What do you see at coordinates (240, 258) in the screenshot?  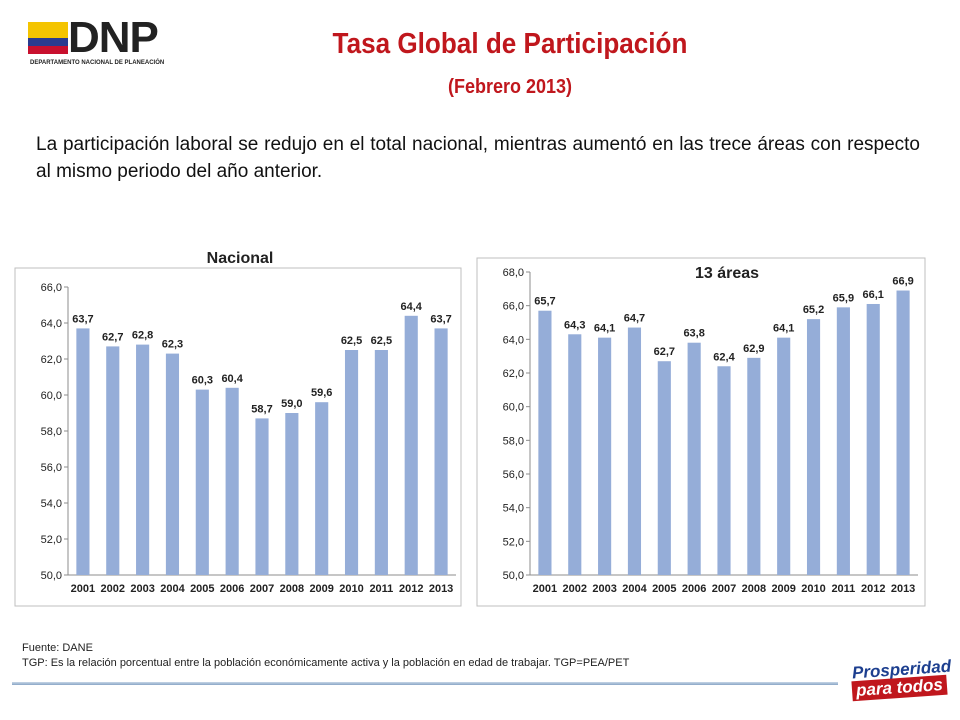 I see `chart-title: Nacional` at bounding box center [240, 258].